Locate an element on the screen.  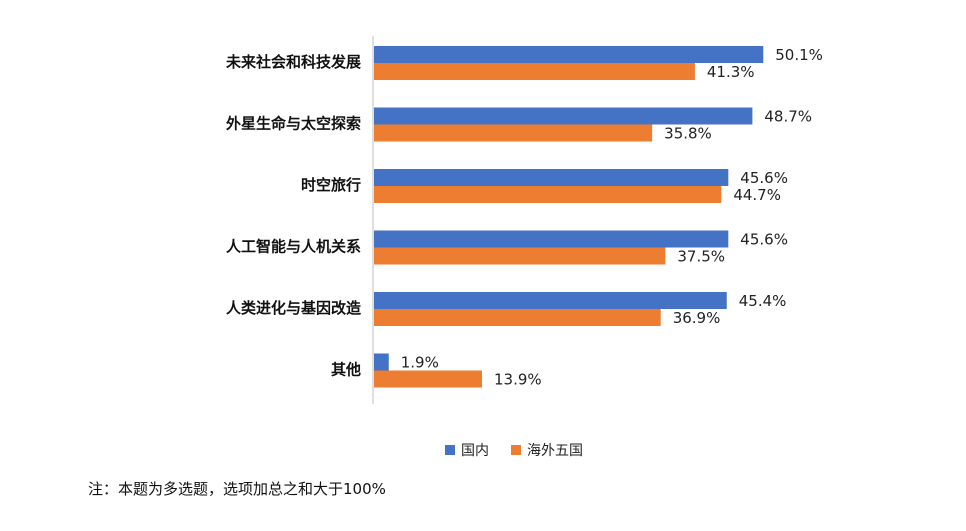
data-label-overseas: 35.8% is located at coordinates (688, 134).